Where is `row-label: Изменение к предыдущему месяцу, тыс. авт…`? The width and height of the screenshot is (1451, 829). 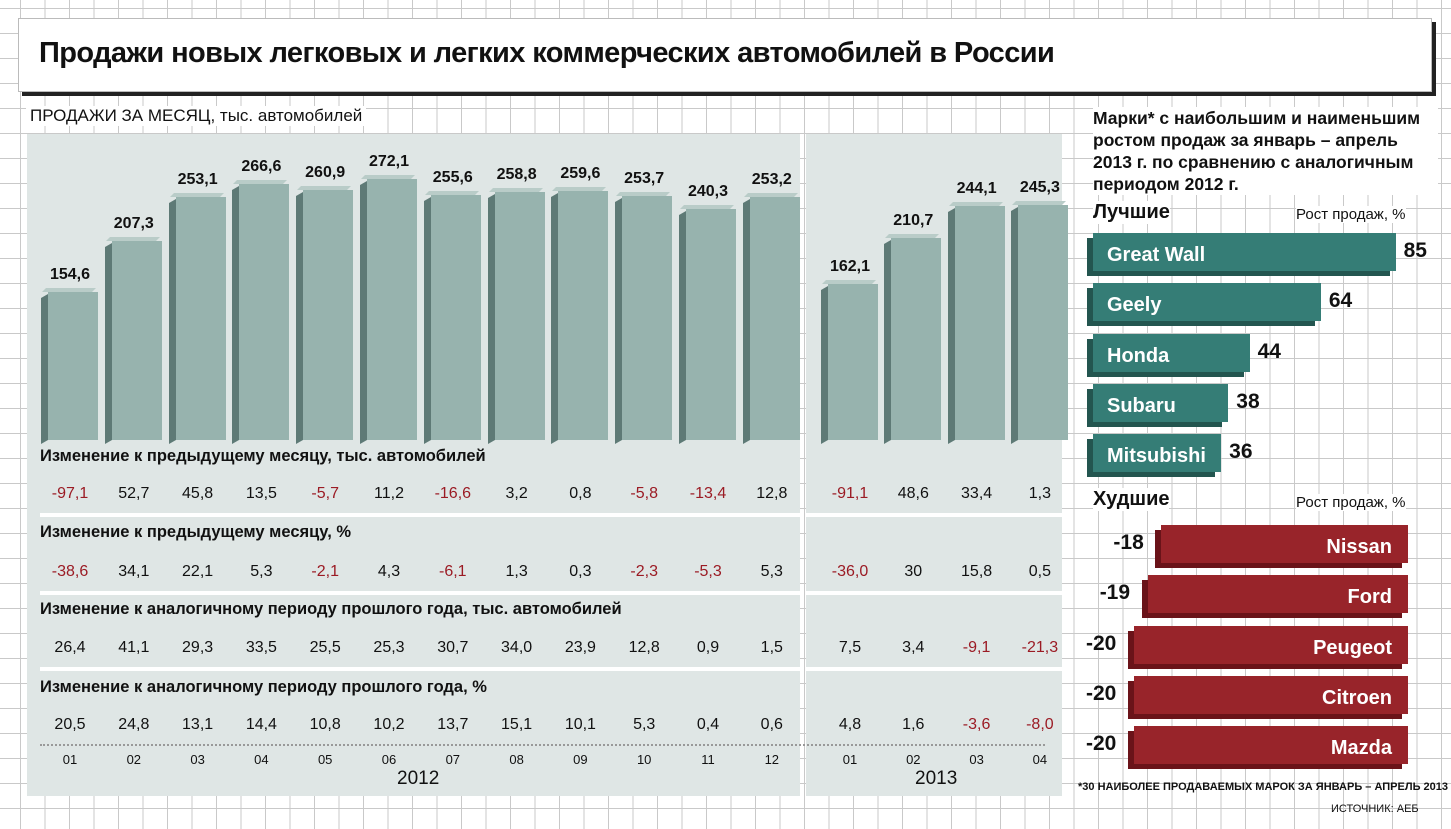
row-label: Изменение к предыдущему месяцу, тыс. авт… is located at coordinates (263, 456).